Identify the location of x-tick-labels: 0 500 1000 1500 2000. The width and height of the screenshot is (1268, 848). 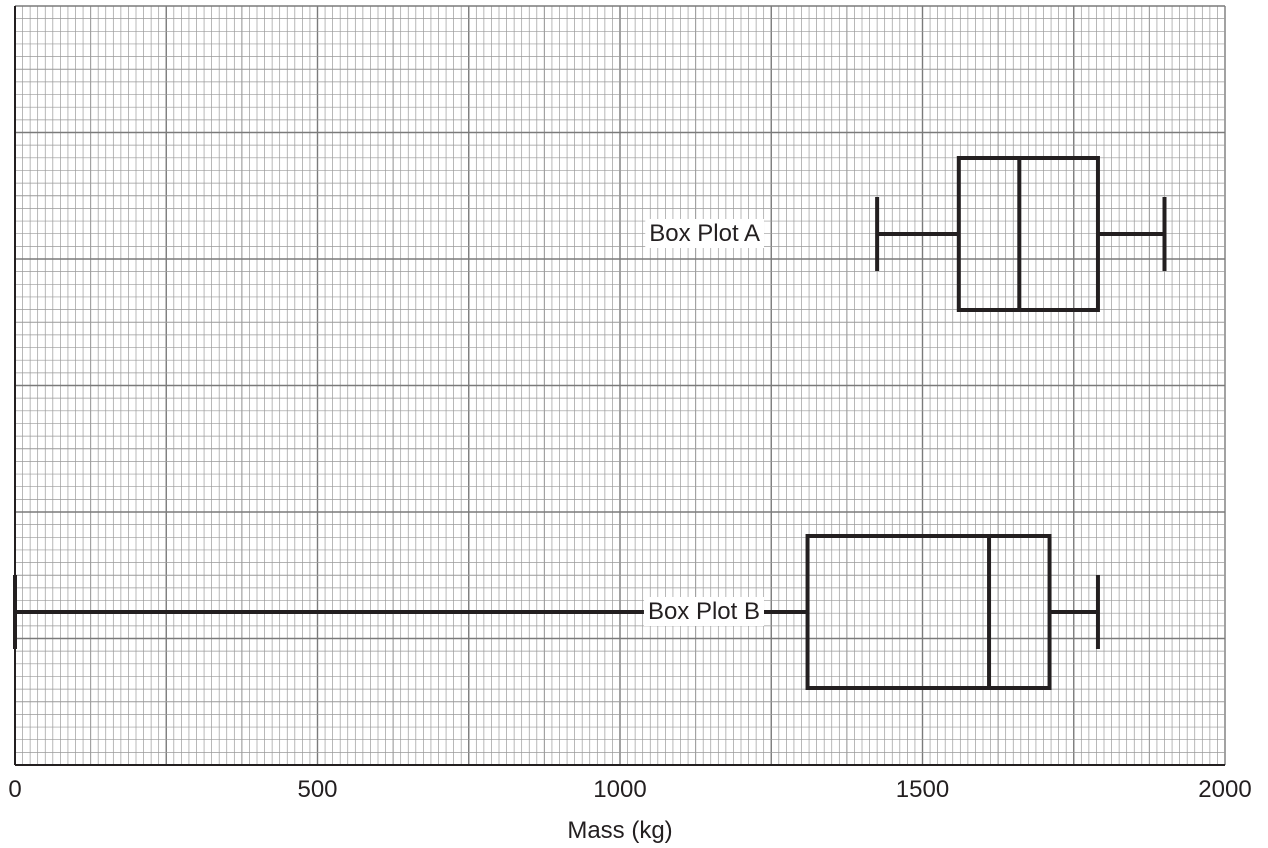
(629, 789).